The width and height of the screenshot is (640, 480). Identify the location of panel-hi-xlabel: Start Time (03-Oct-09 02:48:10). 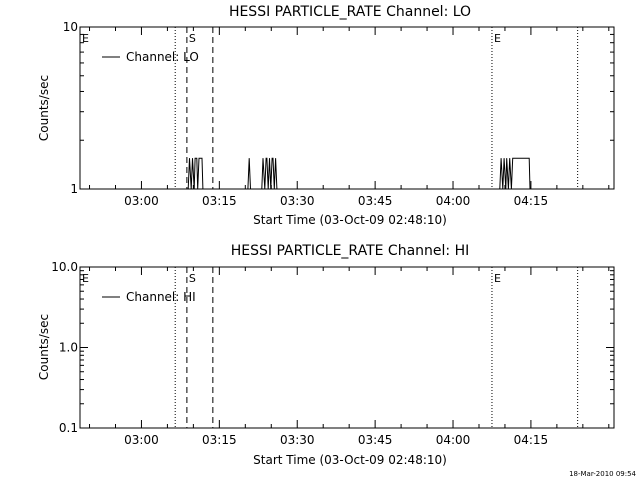
(350, 460).